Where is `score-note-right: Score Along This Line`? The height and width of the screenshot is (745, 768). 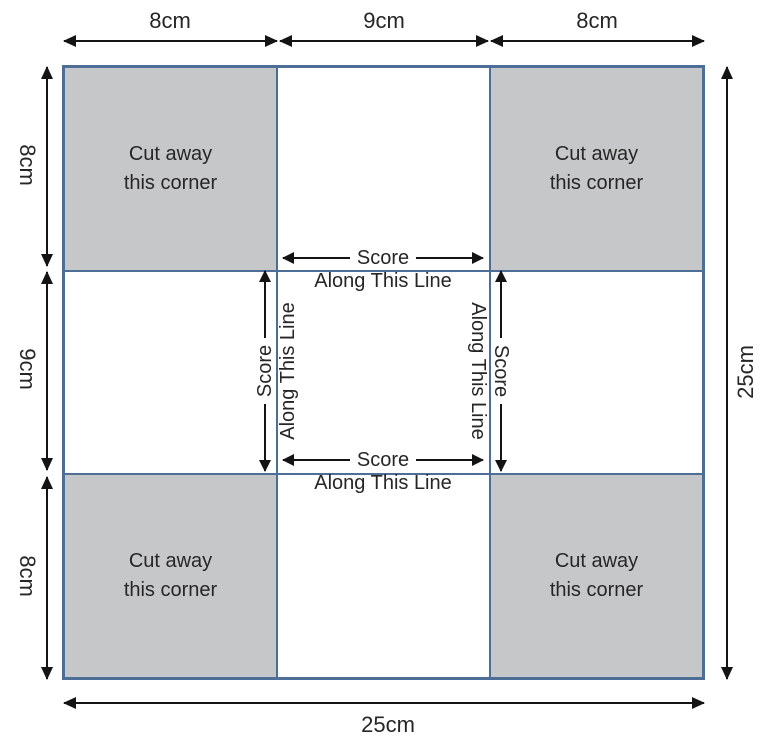
score-note-right: Score Along This Line is located at coordinates (489, 371).